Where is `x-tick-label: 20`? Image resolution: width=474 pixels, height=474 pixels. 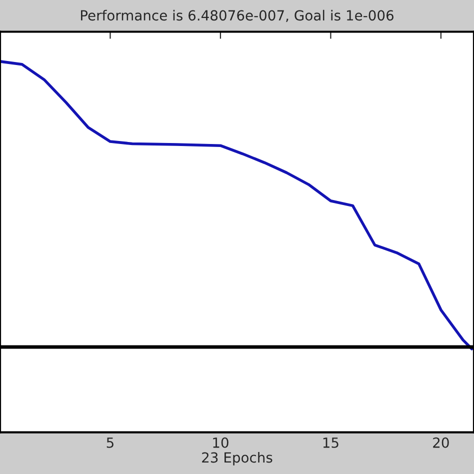
x-tick-label: 20 is located at coordinates (441, 442).